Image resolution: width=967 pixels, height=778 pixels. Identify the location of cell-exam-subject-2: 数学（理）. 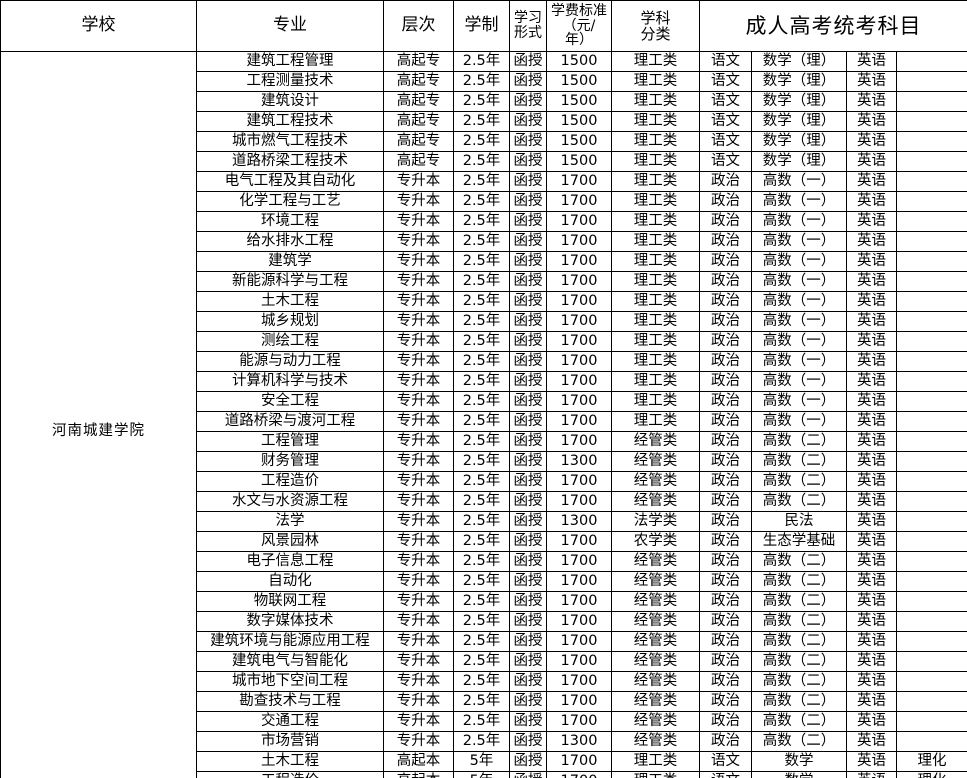
(799, 101).